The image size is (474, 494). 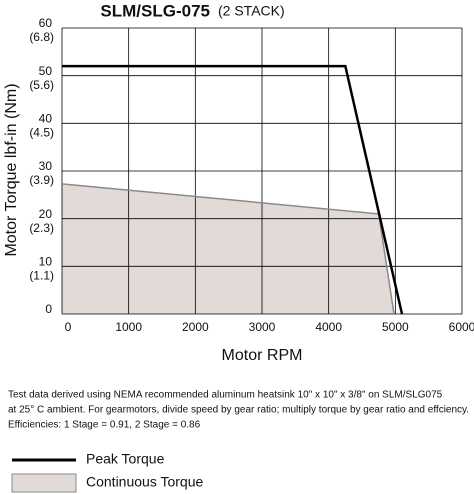 I want to click on x-tick-label: 6000, so click(x=461, y=327).